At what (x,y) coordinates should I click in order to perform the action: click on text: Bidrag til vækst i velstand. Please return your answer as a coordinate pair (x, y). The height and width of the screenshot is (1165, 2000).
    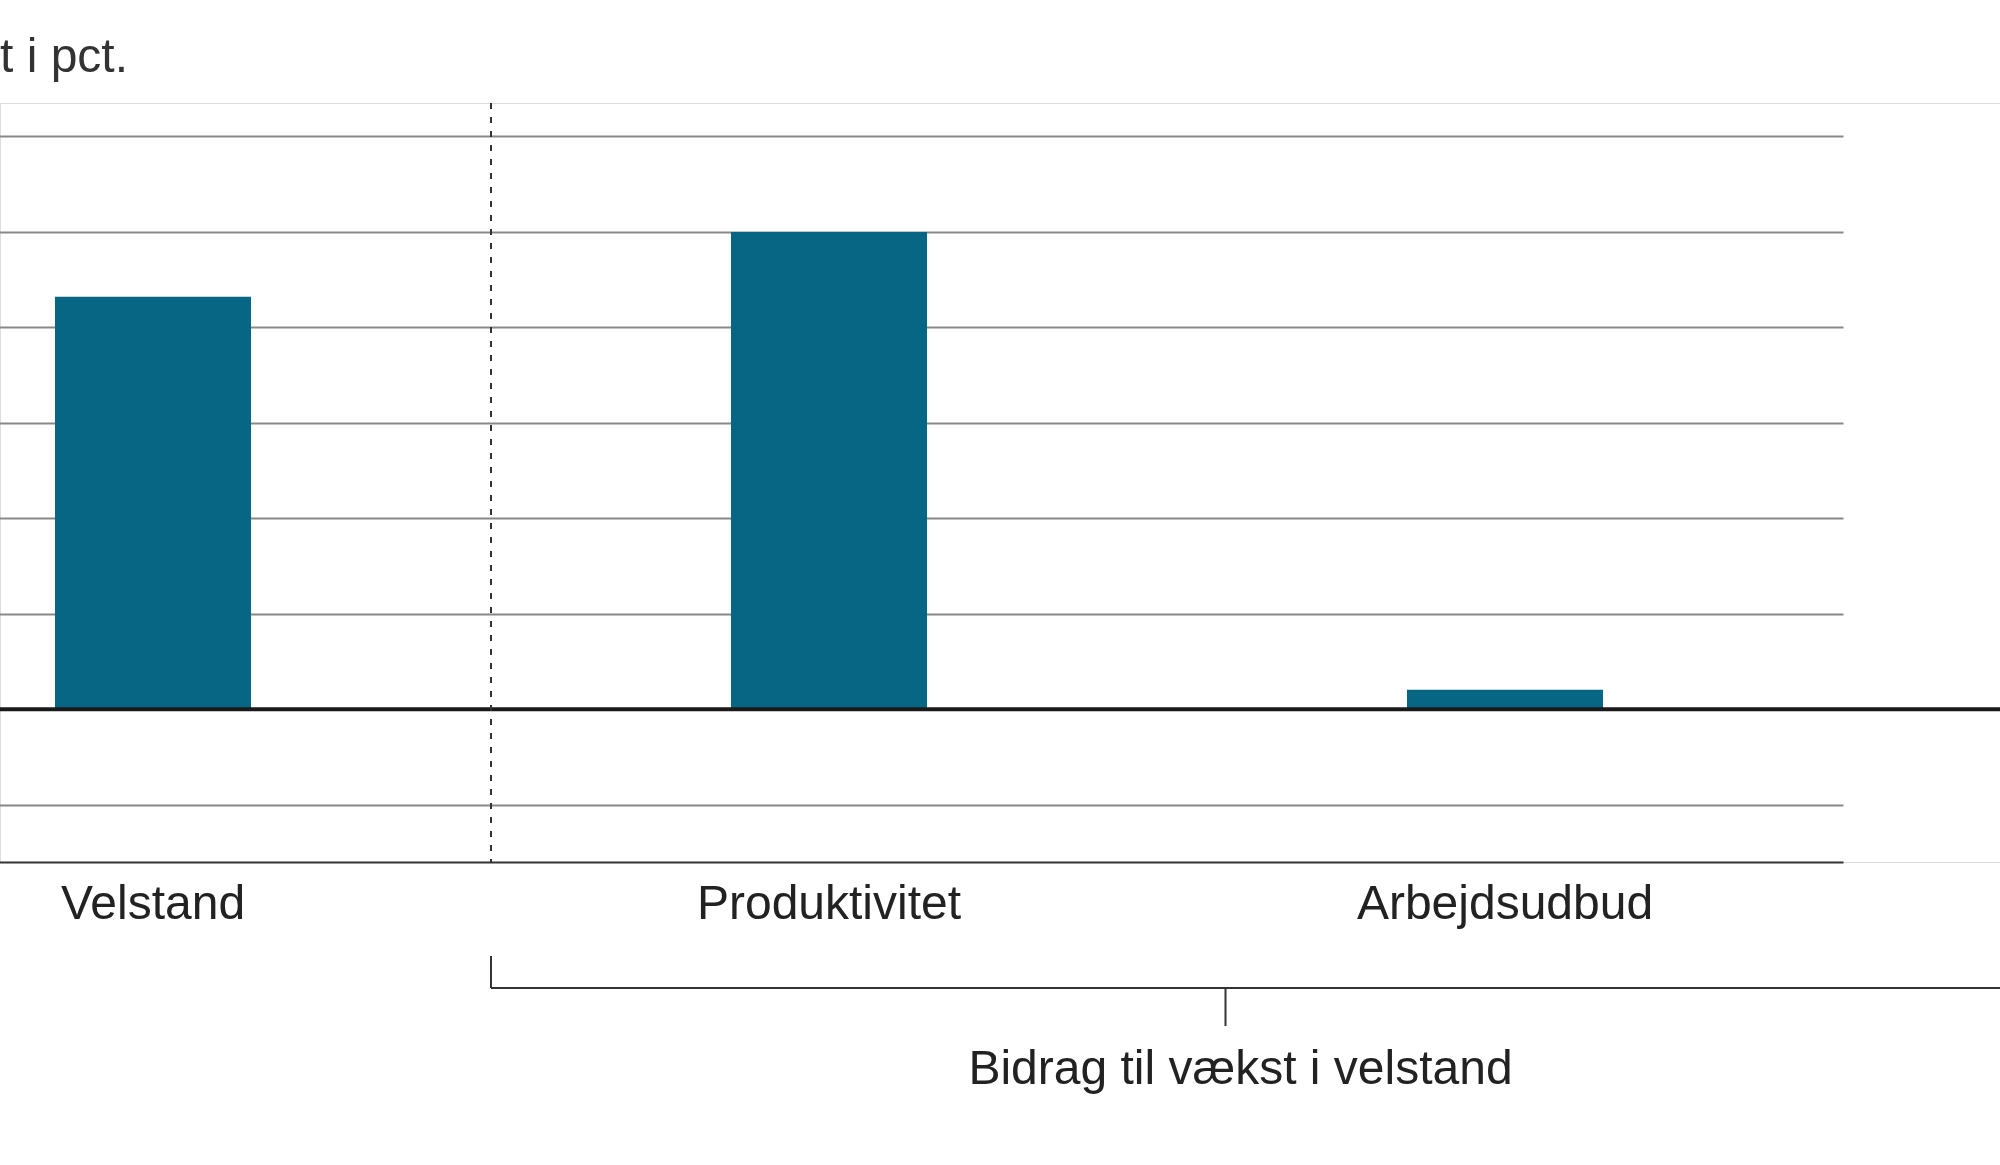
    Looking at the image, I should click on (1240, 1067).